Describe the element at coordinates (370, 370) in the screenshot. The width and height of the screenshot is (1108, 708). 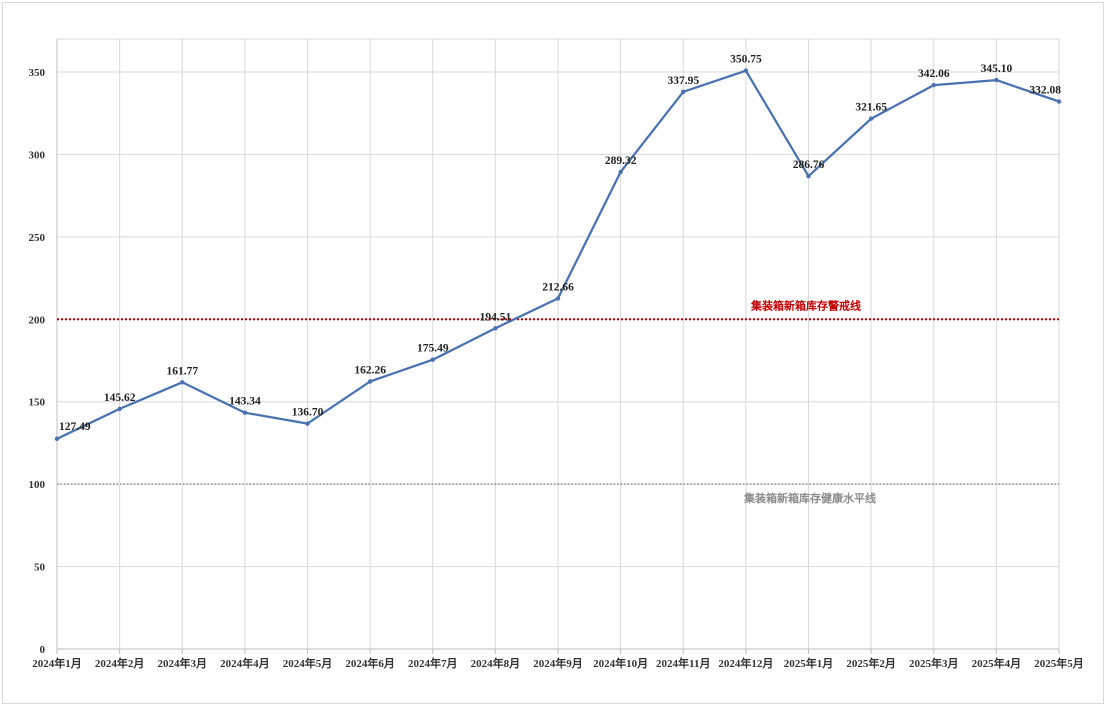
I see `data-label: 162.26` at that location.